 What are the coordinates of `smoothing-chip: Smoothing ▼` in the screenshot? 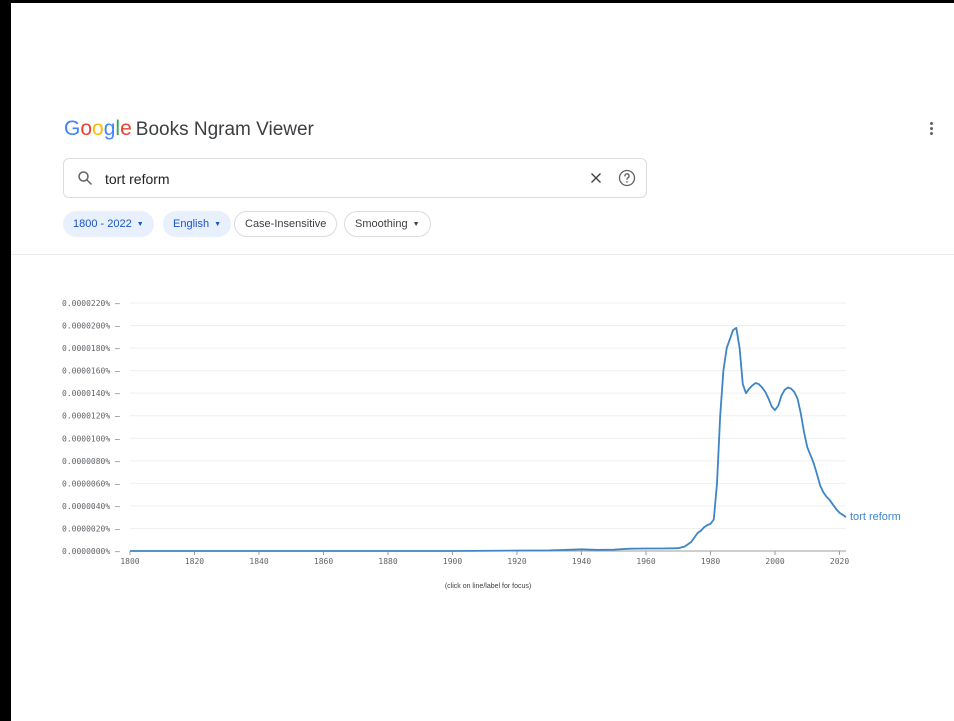 It's located at (387, 224).